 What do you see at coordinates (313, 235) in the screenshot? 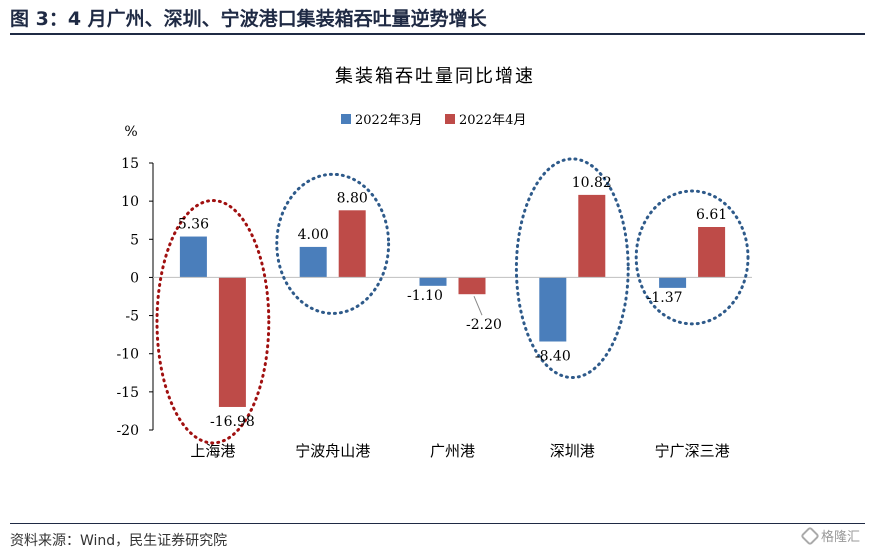
I see `data-label: 4.00` at bounding box center [313, 235].